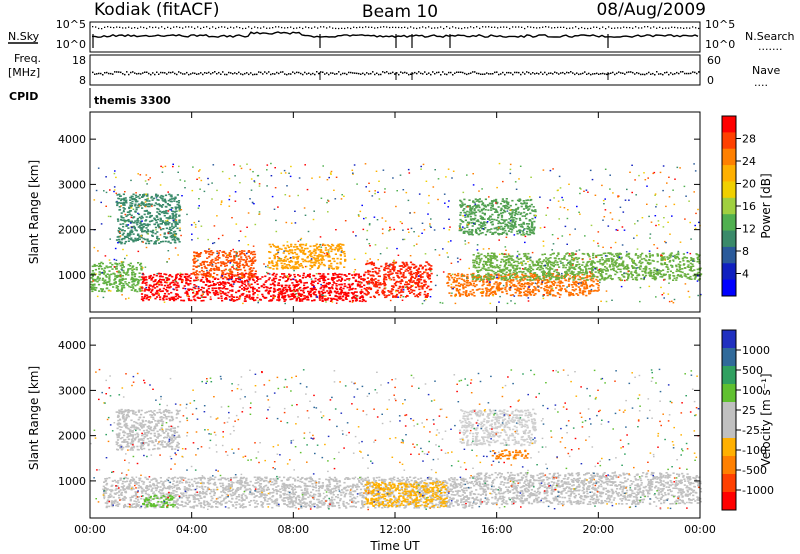  Describe the element at coordinates (710, 80) in the screenshot. I see `nave-tick-lo: 0` at that location.